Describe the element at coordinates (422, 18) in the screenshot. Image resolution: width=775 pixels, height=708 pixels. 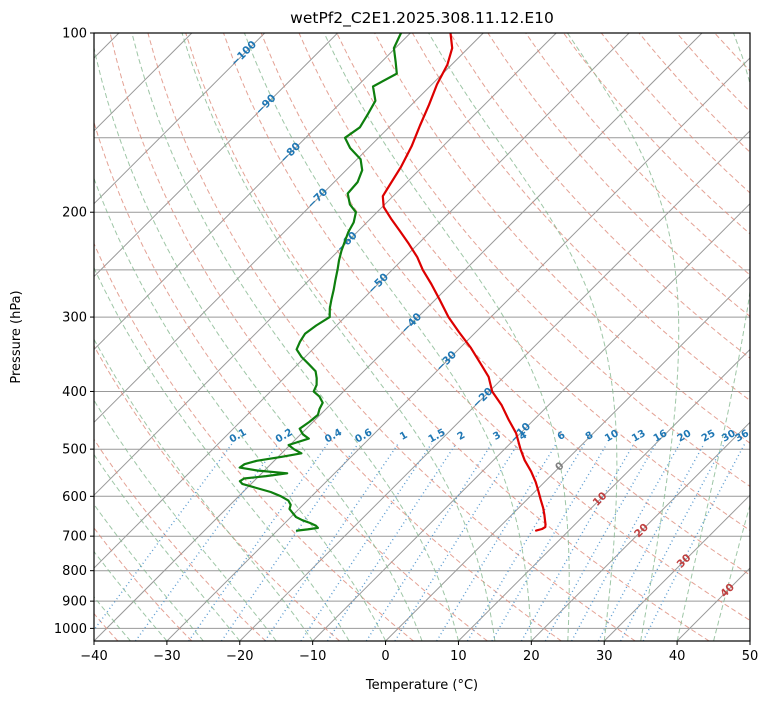
I see `chart-title: wetPf2_C2E1.2025.308.11.12.E10` at that location.